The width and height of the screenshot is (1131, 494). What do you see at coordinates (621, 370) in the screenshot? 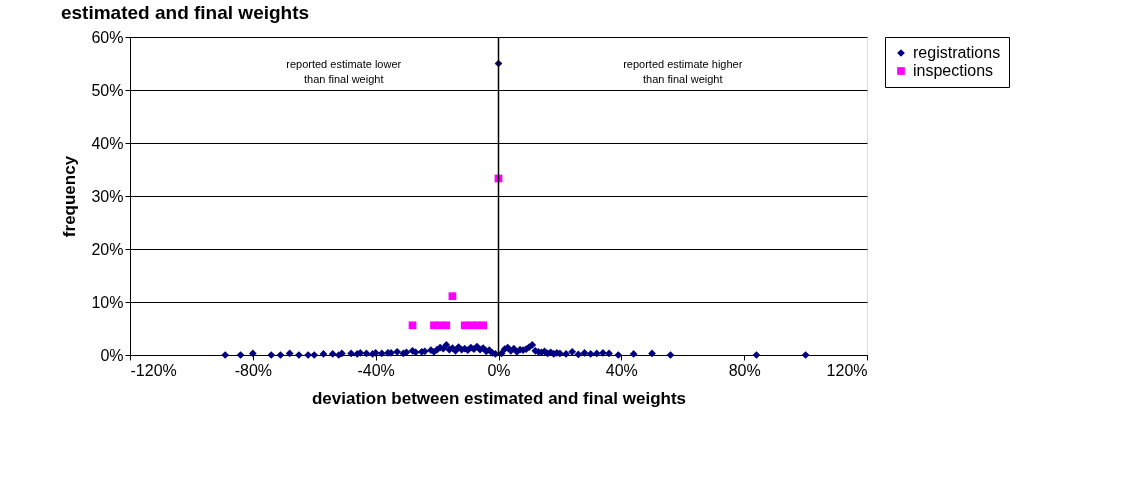
I see `x-tick-label: 40%` at bounding box center [621, 370].